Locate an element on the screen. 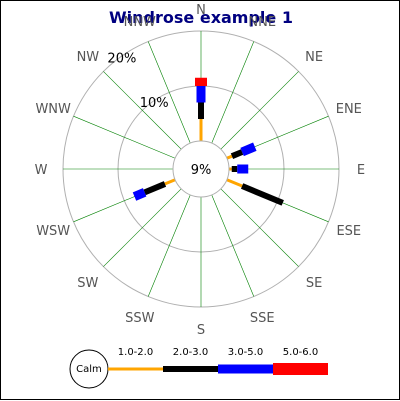  grid-spoke-ssw is located at coordinates (169, 245).